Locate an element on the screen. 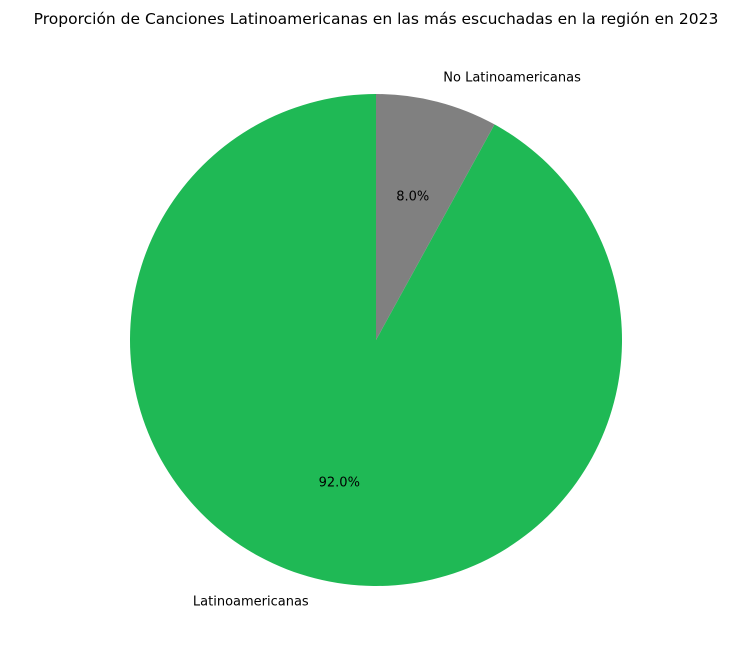  slice-label-0: Latinoamericanas is located at coordinates (251, 602).